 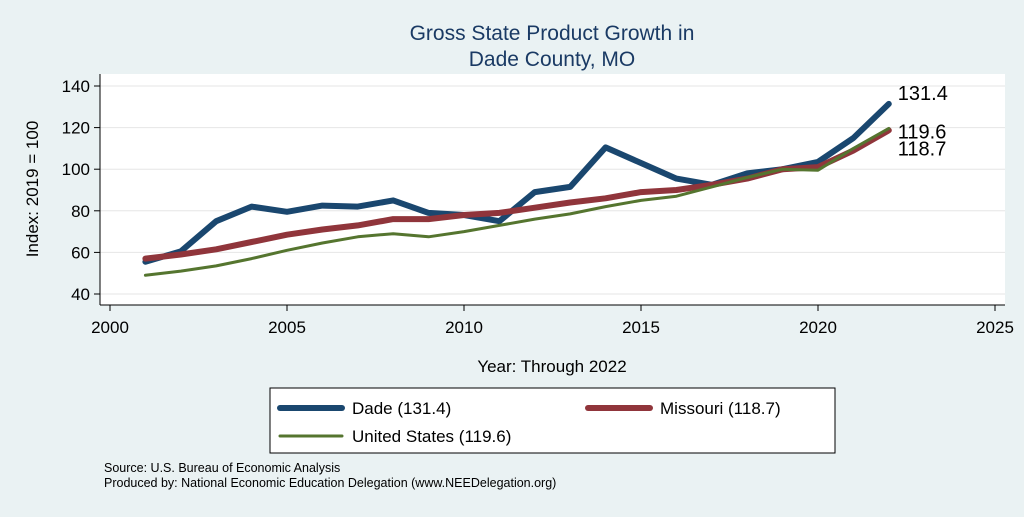 I want to click on y-tick-label: 60, so click(x=80, y=252).